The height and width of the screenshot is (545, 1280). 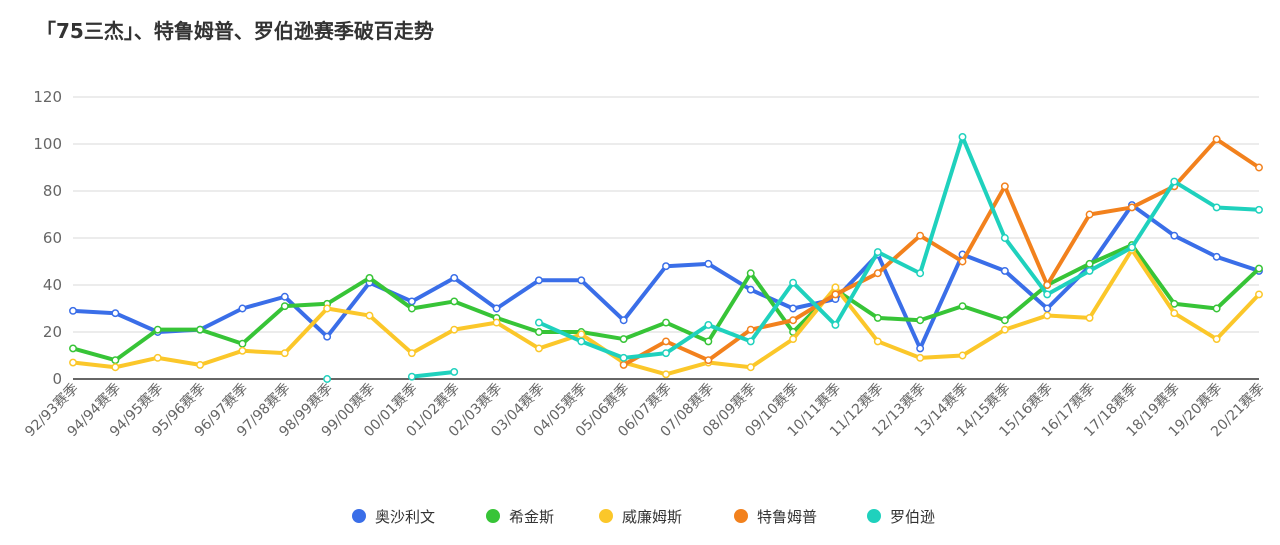 I want to click on legend-item: 威廉姆斯, so click(x=640, y=517).